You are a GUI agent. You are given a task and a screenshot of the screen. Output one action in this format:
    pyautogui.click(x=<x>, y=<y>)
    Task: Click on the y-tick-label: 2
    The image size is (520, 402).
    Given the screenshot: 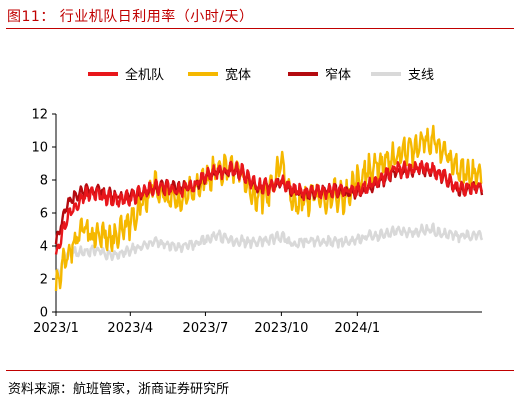 What is the action you would take?
    pyautogui.click(x=44, y=280)
    